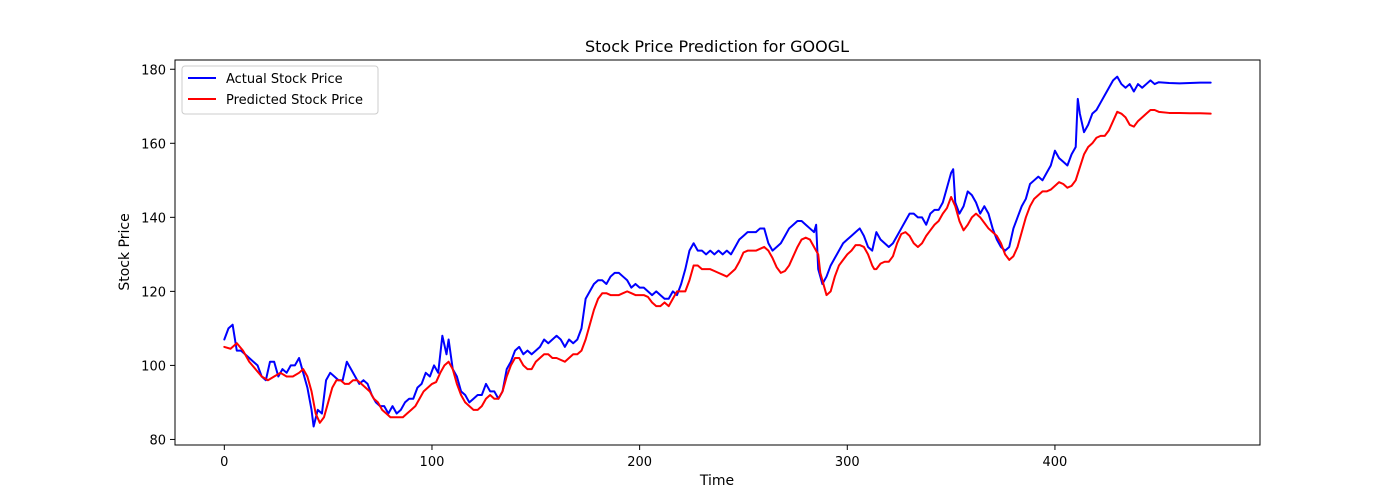 Image resolution: width=1400 pixels, height=500 pixels. I want to click on y-tick-label: 180, so click(153, 70).